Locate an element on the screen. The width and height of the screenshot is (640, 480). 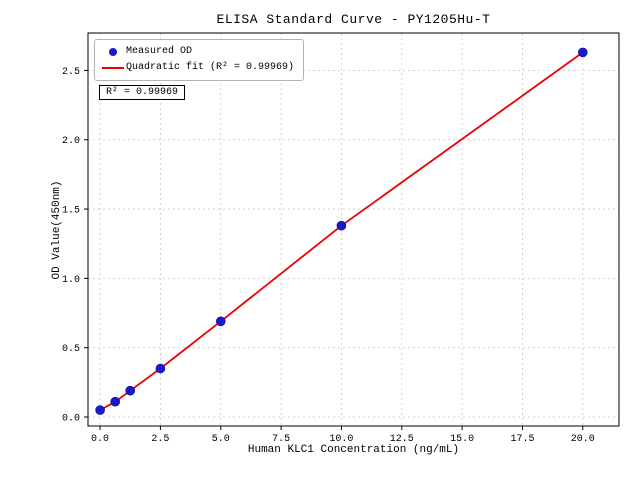
x-tick-label: 17.5 is located at coordinates (522, 439).